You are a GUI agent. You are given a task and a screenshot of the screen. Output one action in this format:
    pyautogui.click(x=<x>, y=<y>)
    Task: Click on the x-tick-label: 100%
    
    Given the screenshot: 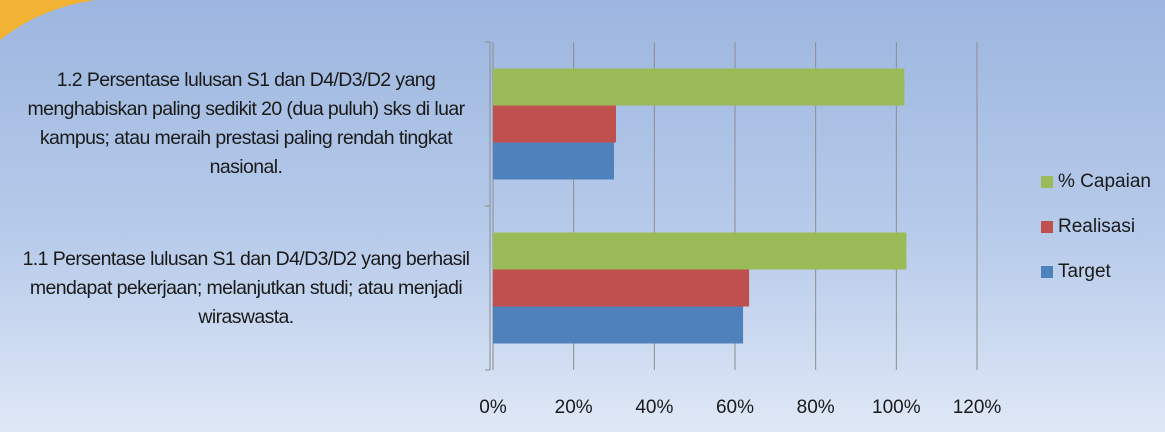 What is the action you would take?
    pyautogui.click(x=896, y=407)
    